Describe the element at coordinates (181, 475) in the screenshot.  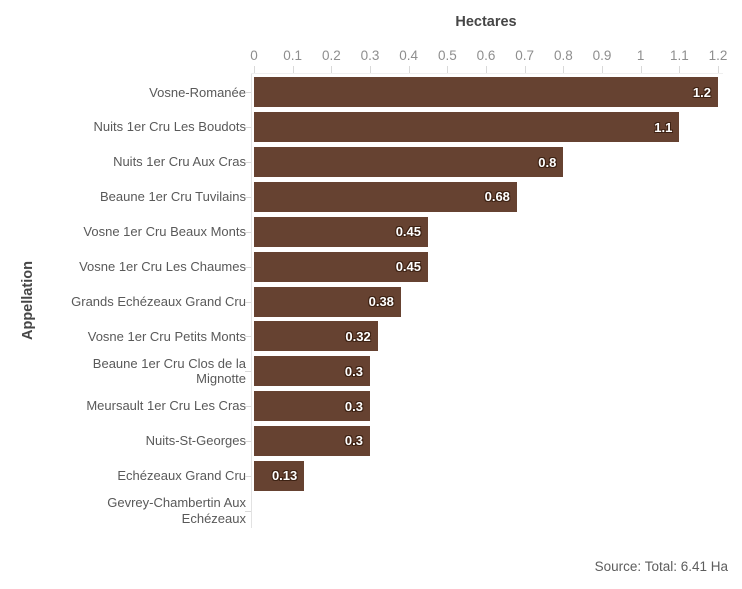
I see `category-label: Echézeaux Grand Cru` at that location.